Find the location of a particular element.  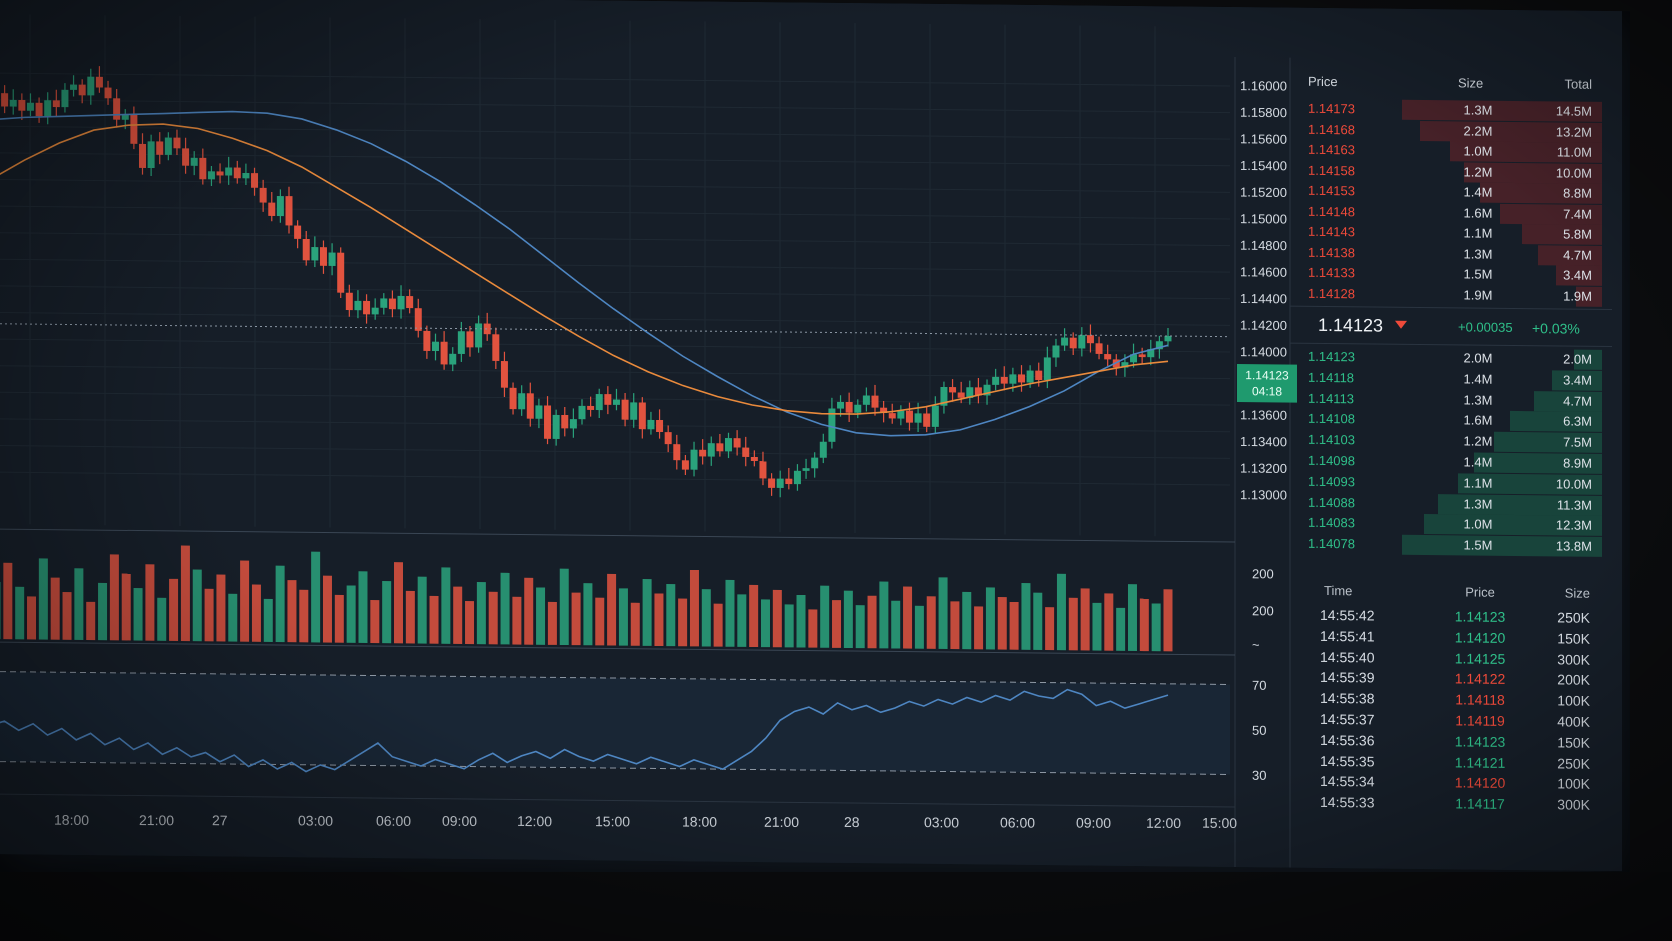

order-price: 1.14083 is located at coordinates (1331, 523).